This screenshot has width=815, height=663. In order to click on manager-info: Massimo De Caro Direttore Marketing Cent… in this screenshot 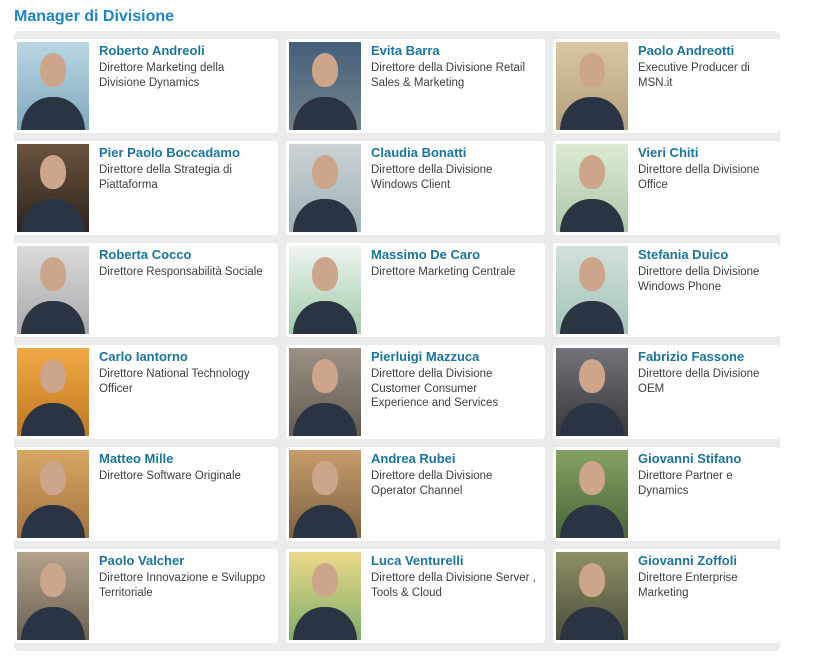, I will do `click(441, 263)`.